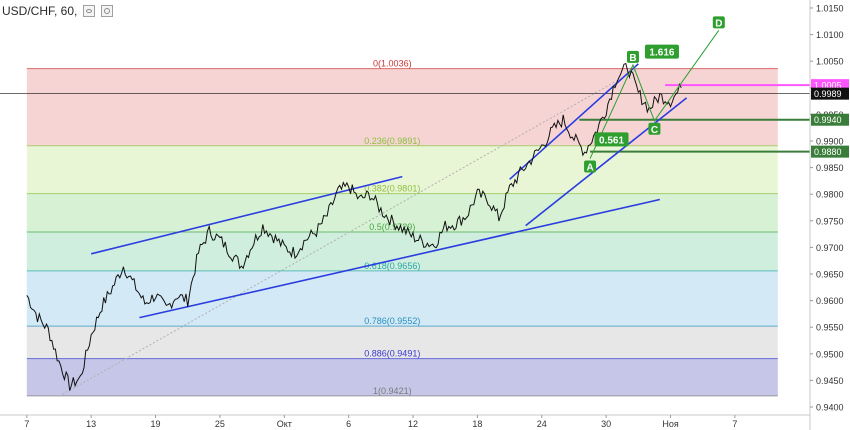 The height and width of the screenshot is (430, 850). What do you see at coordinates (830, 328) in the screenshot?
I see `y-tick-label: 0.9550` at bounding box center [830, 328].